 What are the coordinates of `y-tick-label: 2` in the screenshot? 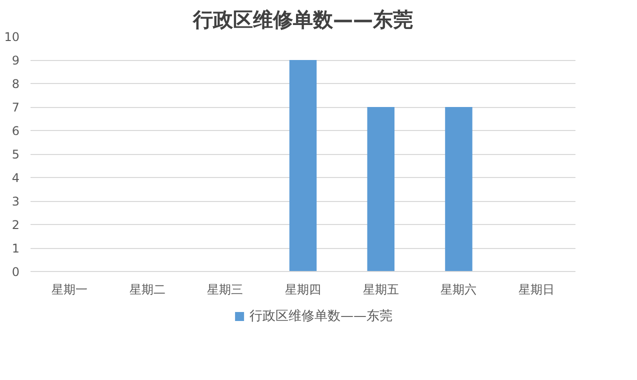 It's located at (16, 225).